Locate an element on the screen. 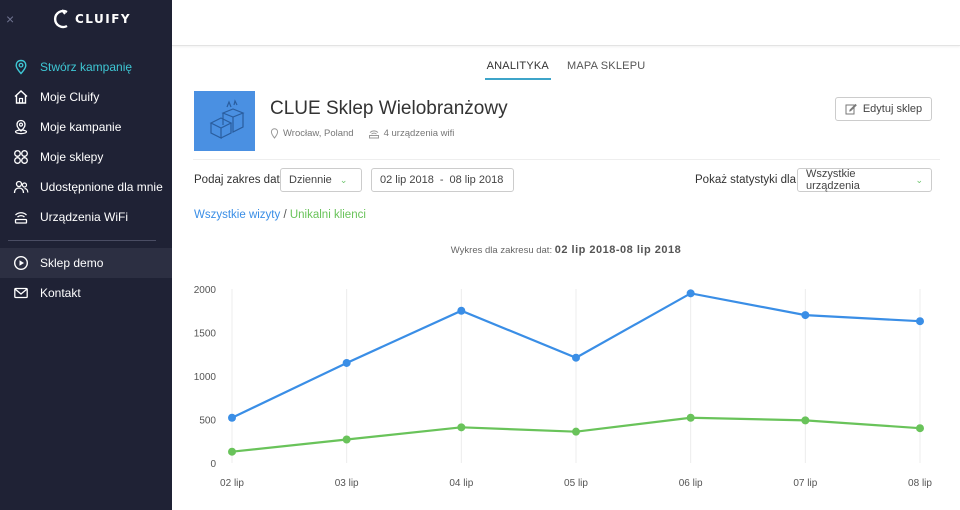 The width and height of the screenshot is (960, 510). y-tick-label: 0 is located at coordinates (213, 464).